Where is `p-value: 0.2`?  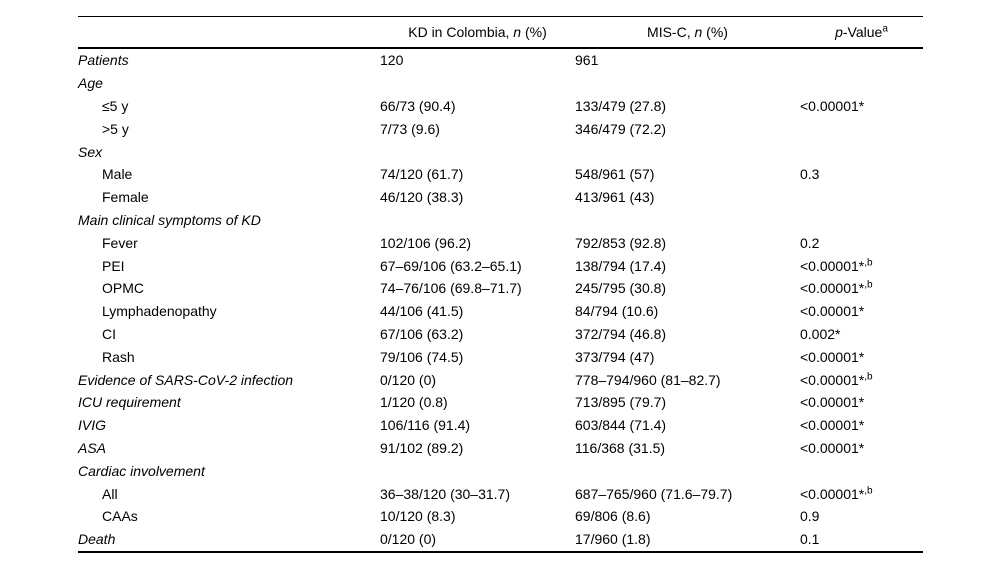 p-value: 0.2 is located at coordinates (861, 242).